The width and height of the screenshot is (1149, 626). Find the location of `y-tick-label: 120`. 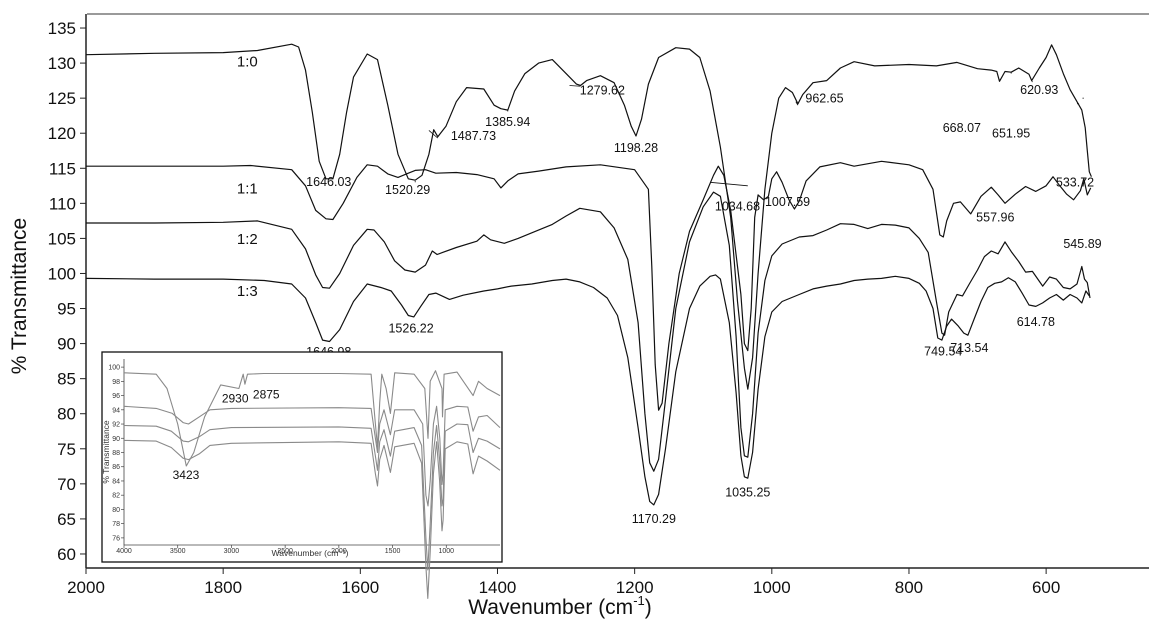

y-tick-label: 120 is located at coordinates (62, 133).